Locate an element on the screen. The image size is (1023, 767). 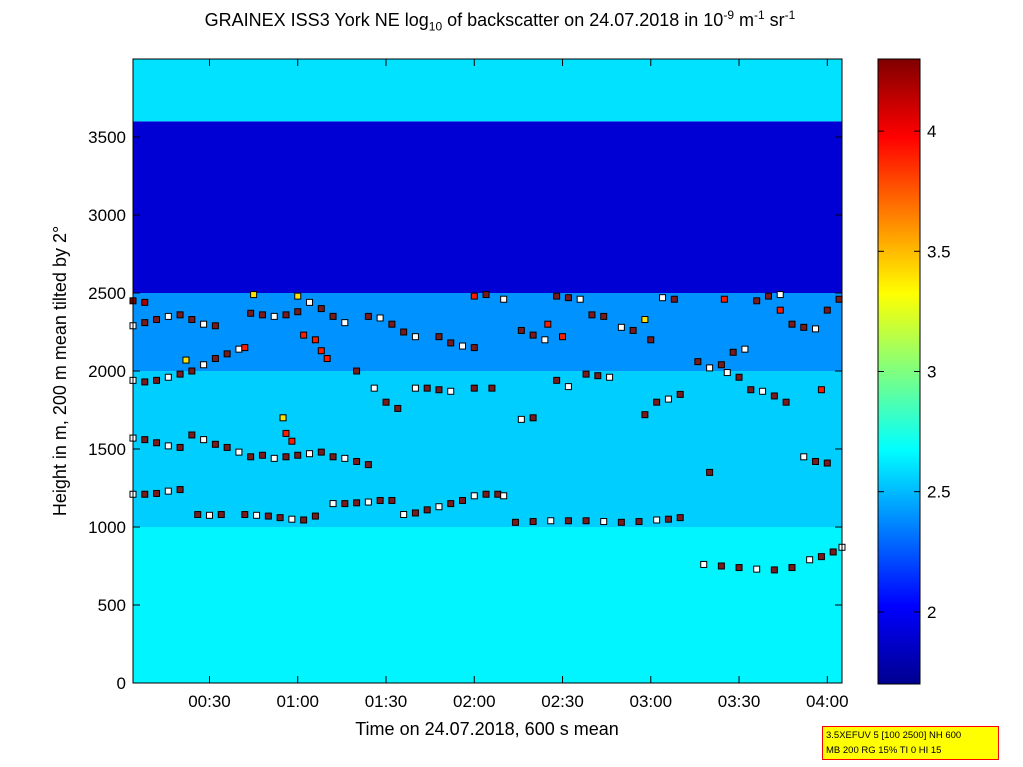
colorbar-tick-label: 2.5 is located at coordinates (939, 492).